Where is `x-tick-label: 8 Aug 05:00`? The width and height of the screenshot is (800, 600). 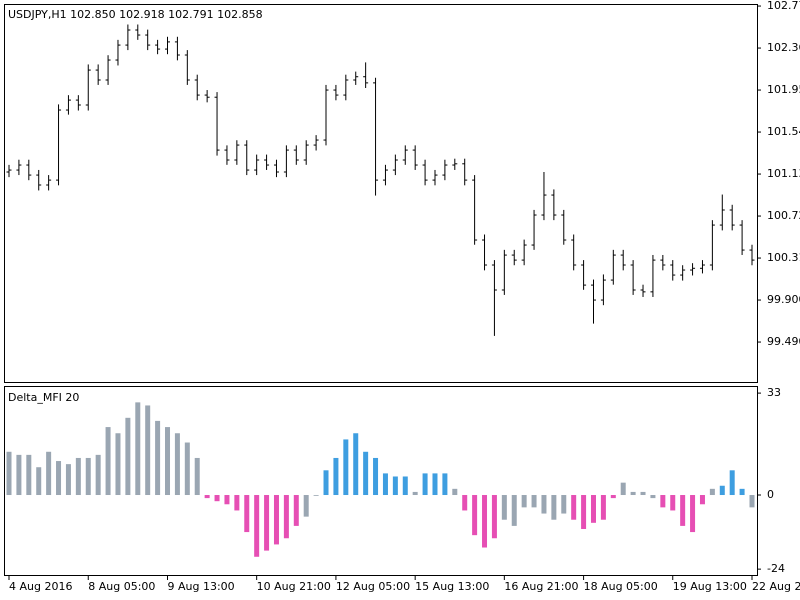
x-tick-label: 8 Aug 05:00 is located at coordinates (121, 586).